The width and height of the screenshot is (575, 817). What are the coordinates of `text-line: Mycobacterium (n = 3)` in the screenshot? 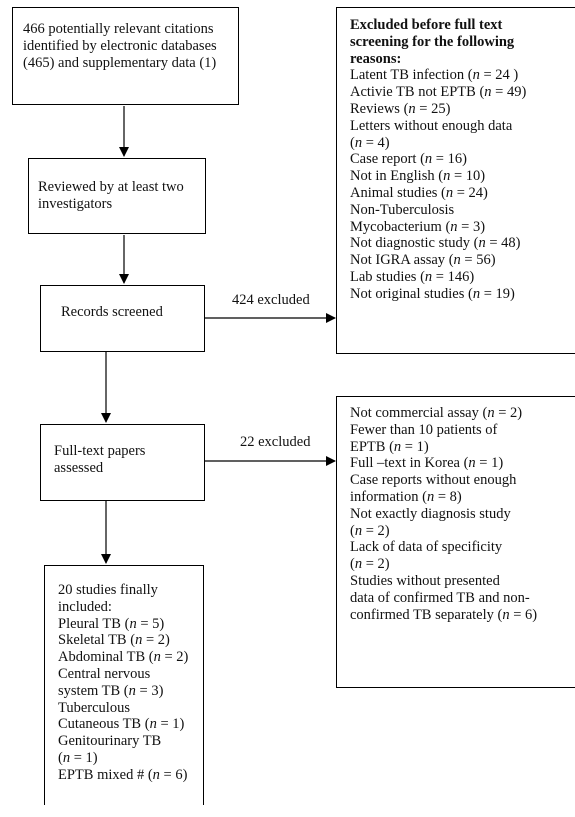 It's located at (418, 226).